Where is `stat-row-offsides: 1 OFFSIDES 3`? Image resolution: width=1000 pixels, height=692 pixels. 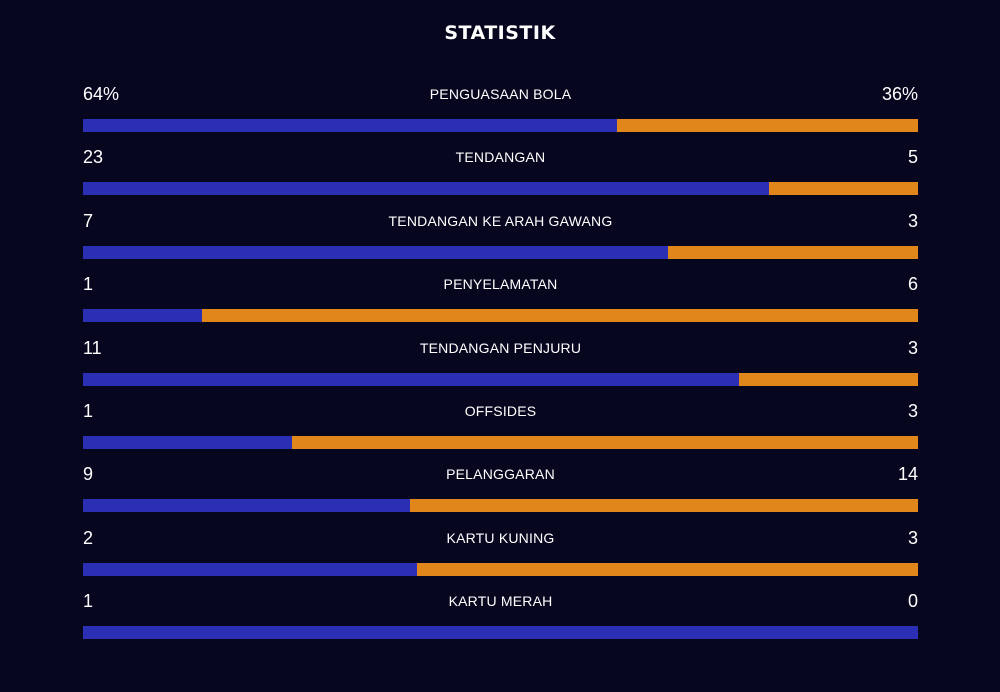 stat-row-offsides: 1 OFFSIDES 3 is located at coordinates (500, 428).